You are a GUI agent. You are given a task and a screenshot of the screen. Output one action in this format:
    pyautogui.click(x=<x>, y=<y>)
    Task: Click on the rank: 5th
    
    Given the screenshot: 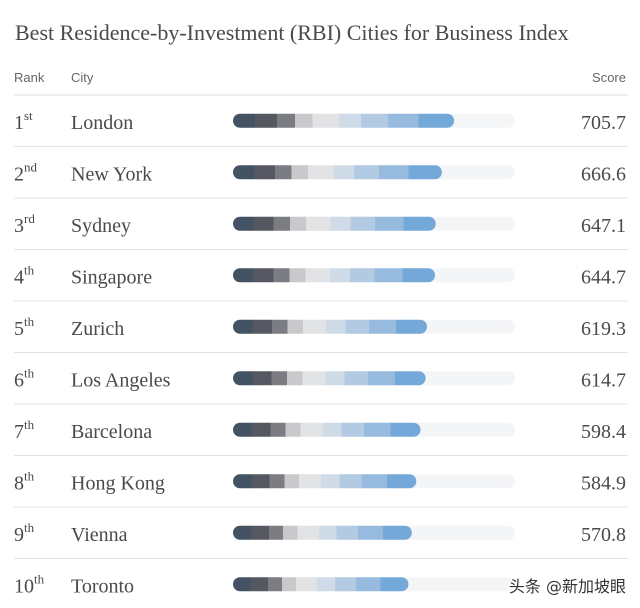 What is the action you would take?
    pyautogui.click(x=24, y=327)
    